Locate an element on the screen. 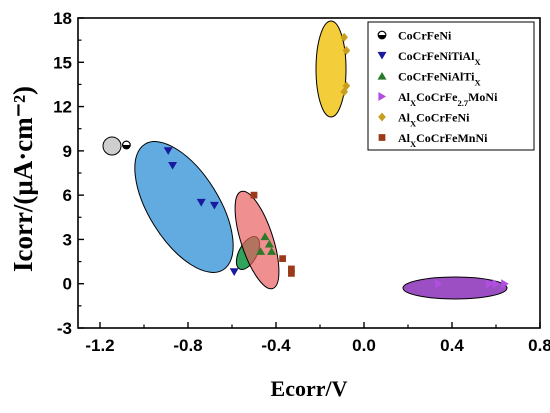 This screenshot has width=550, height=413. data-point-s1-1-fill is located at coordinates (126, 146).